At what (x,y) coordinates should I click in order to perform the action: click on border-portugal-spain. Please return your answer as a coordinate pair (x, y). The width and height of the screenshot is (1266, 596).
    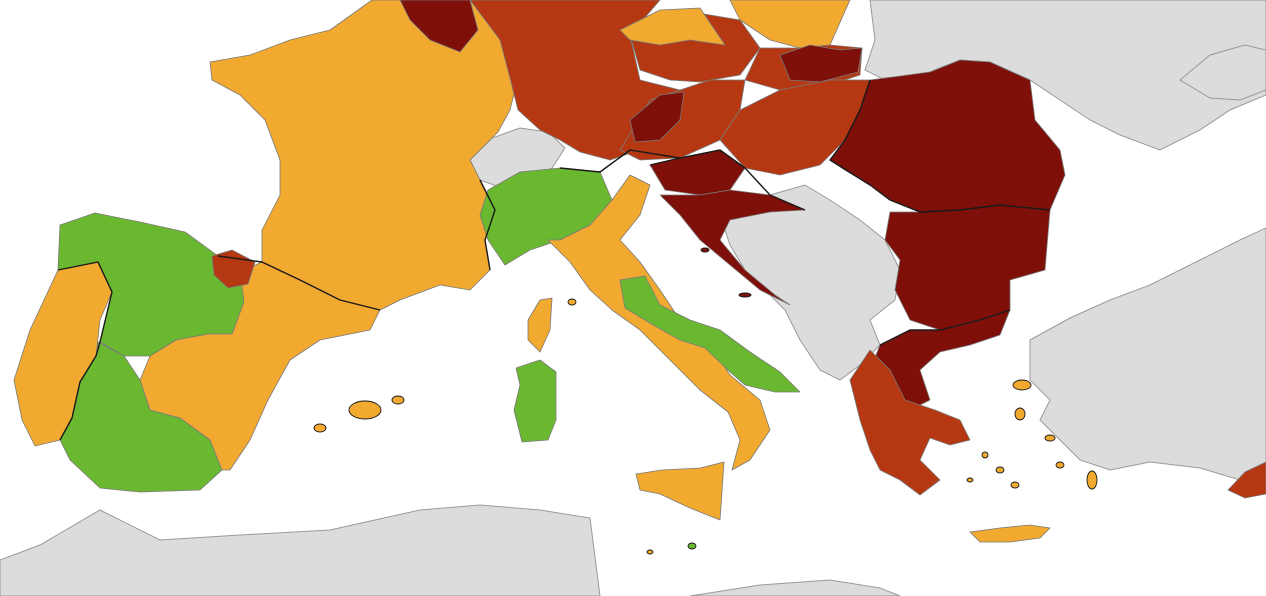
    Looking at the image, I should click on (85, 351).